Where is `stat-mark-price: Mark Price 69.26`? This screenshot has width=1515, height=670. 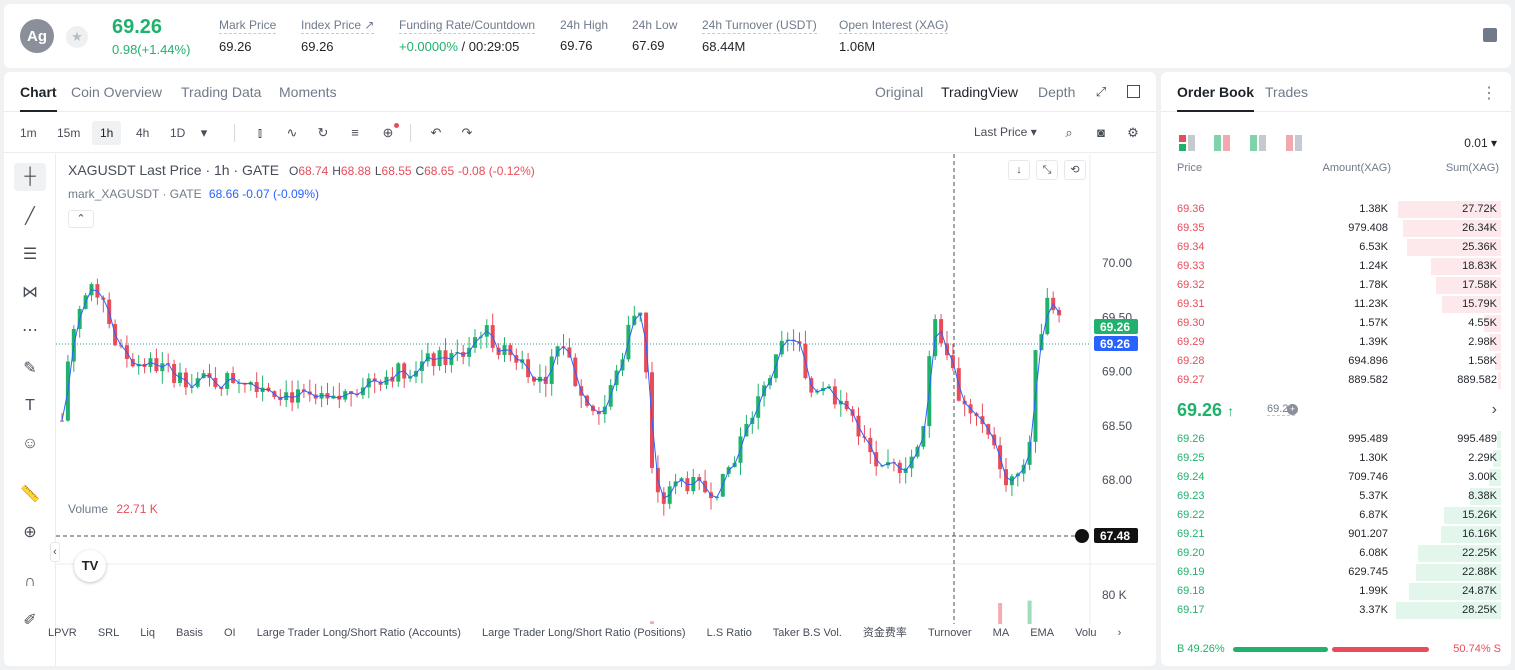 stat-mark-price: Mark Price 69.26 is located at coordinates (248, 36).